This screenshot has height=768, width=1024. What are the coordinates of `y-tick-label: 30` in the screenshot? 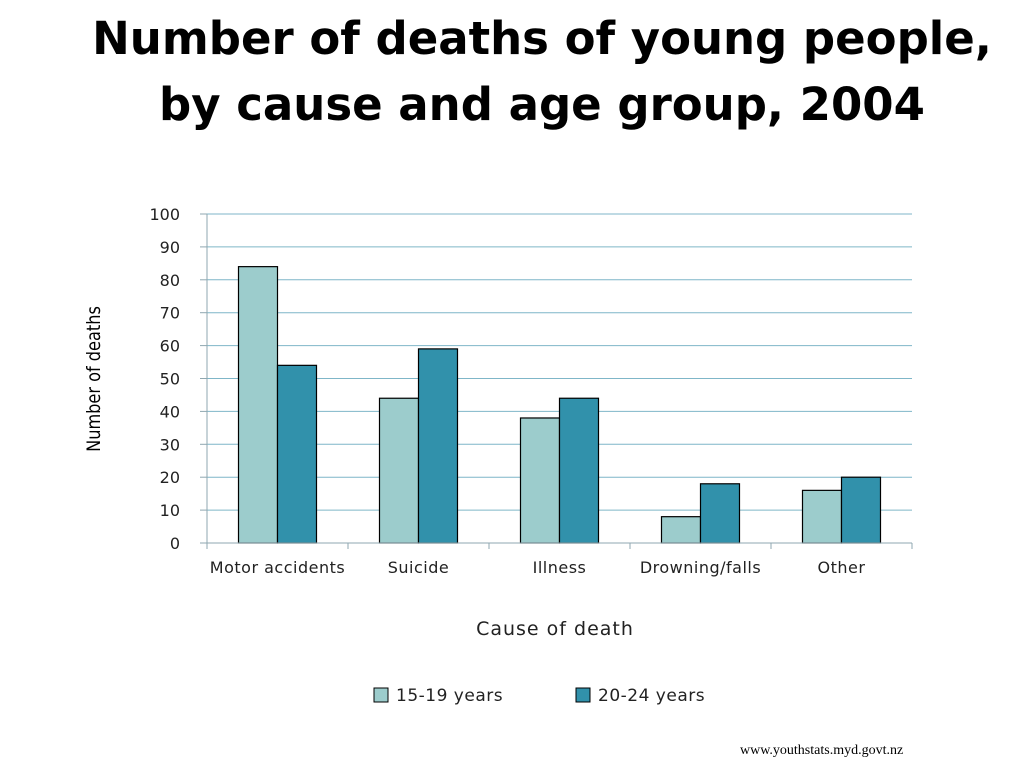 It's located at (170, 444).